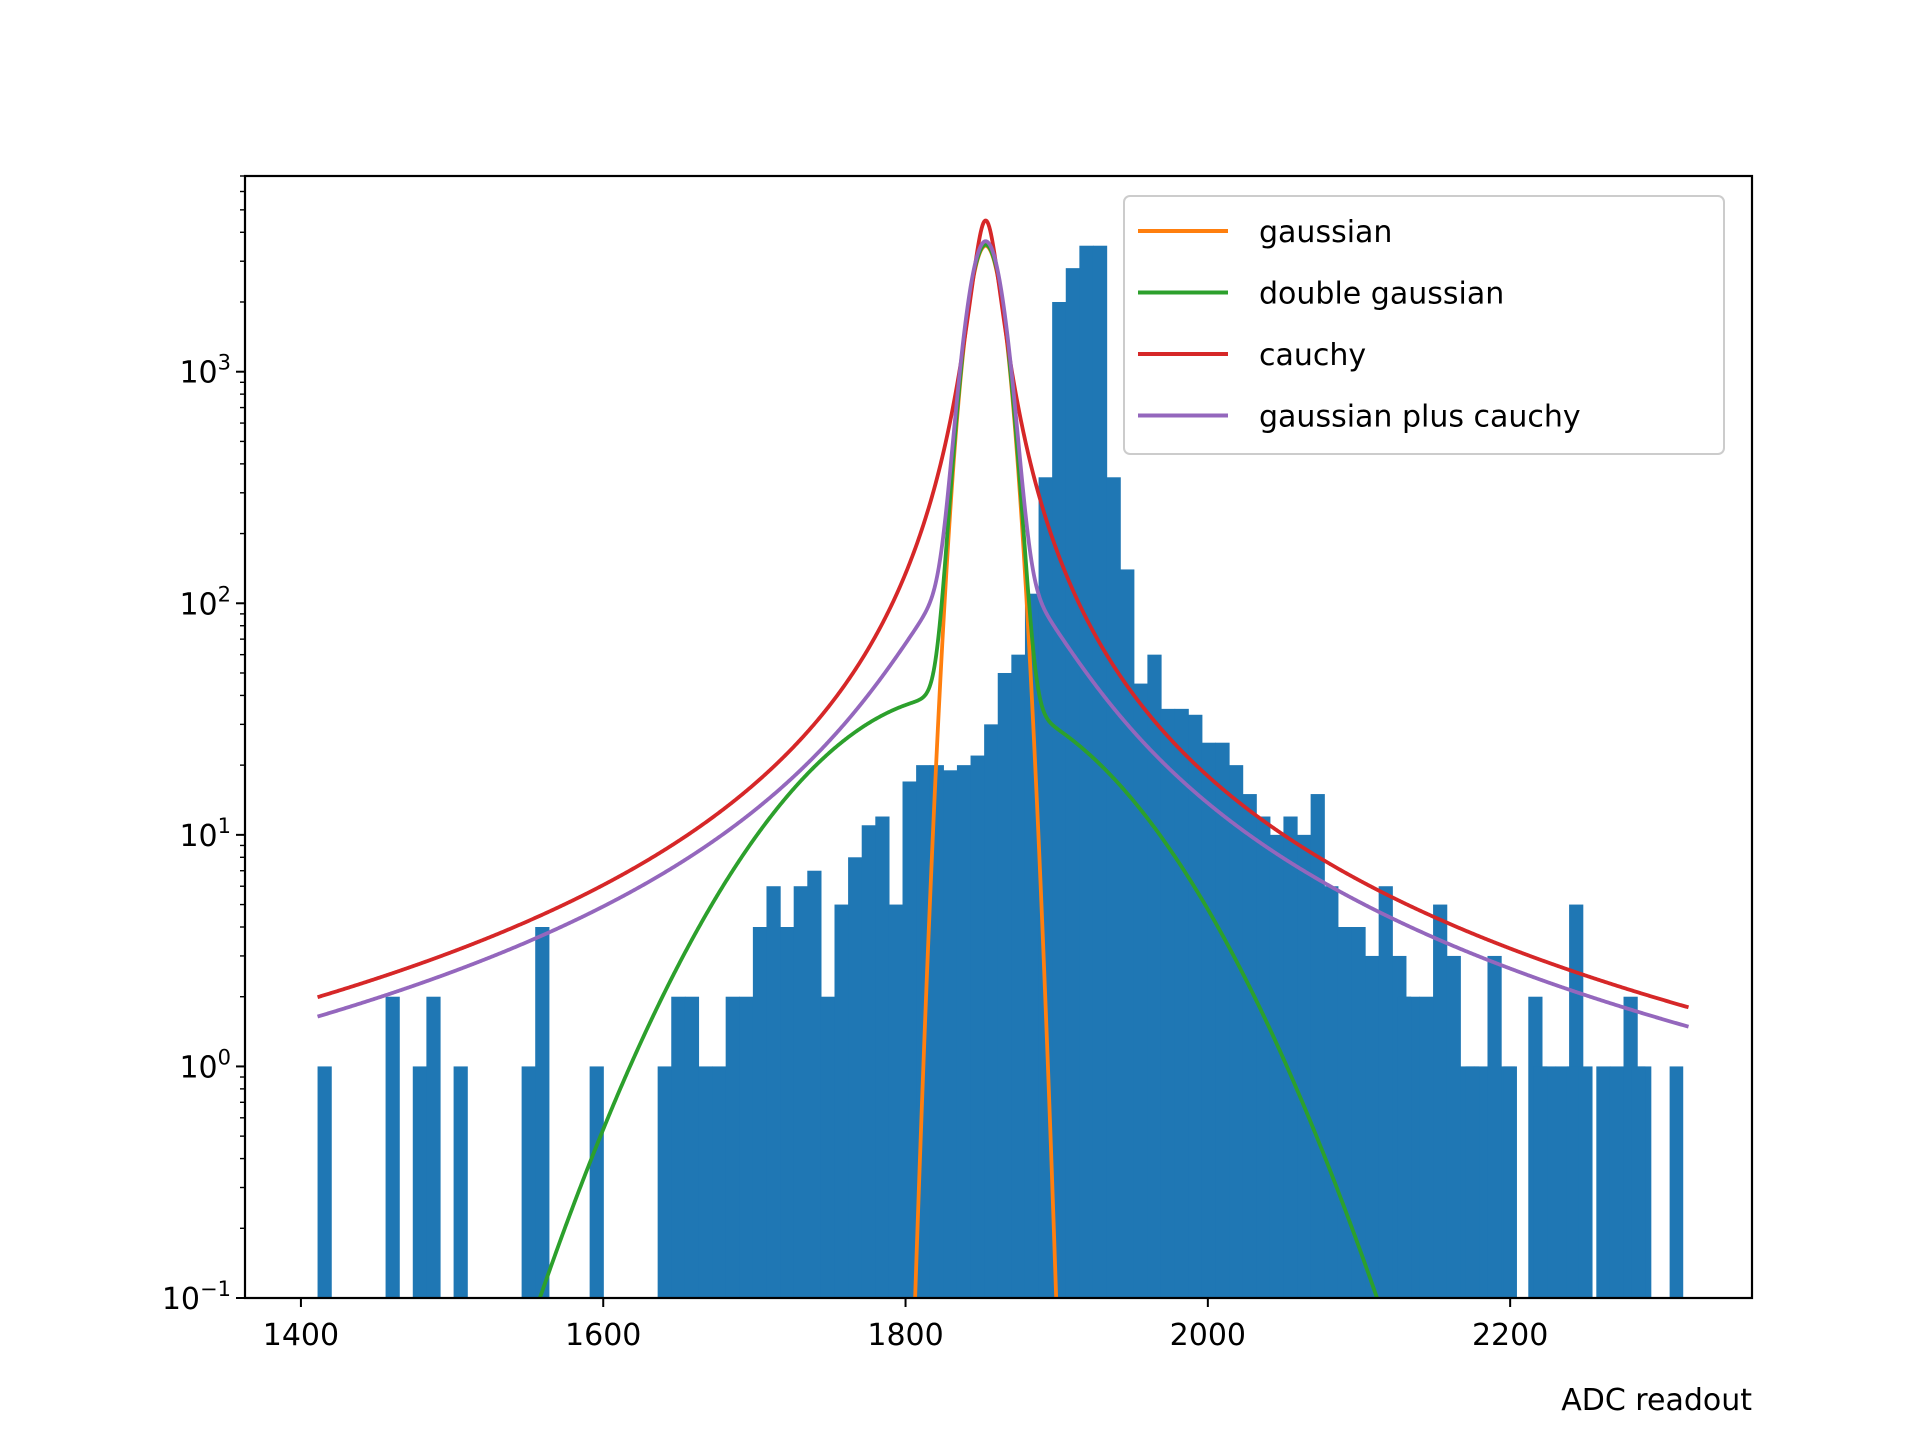 This screenshot has height=1445, width=1920. What do you see at coordinates (905, 1335) in the screenshot?
I see `x-tick-label: 1800` at bounding box center [905, 1335].